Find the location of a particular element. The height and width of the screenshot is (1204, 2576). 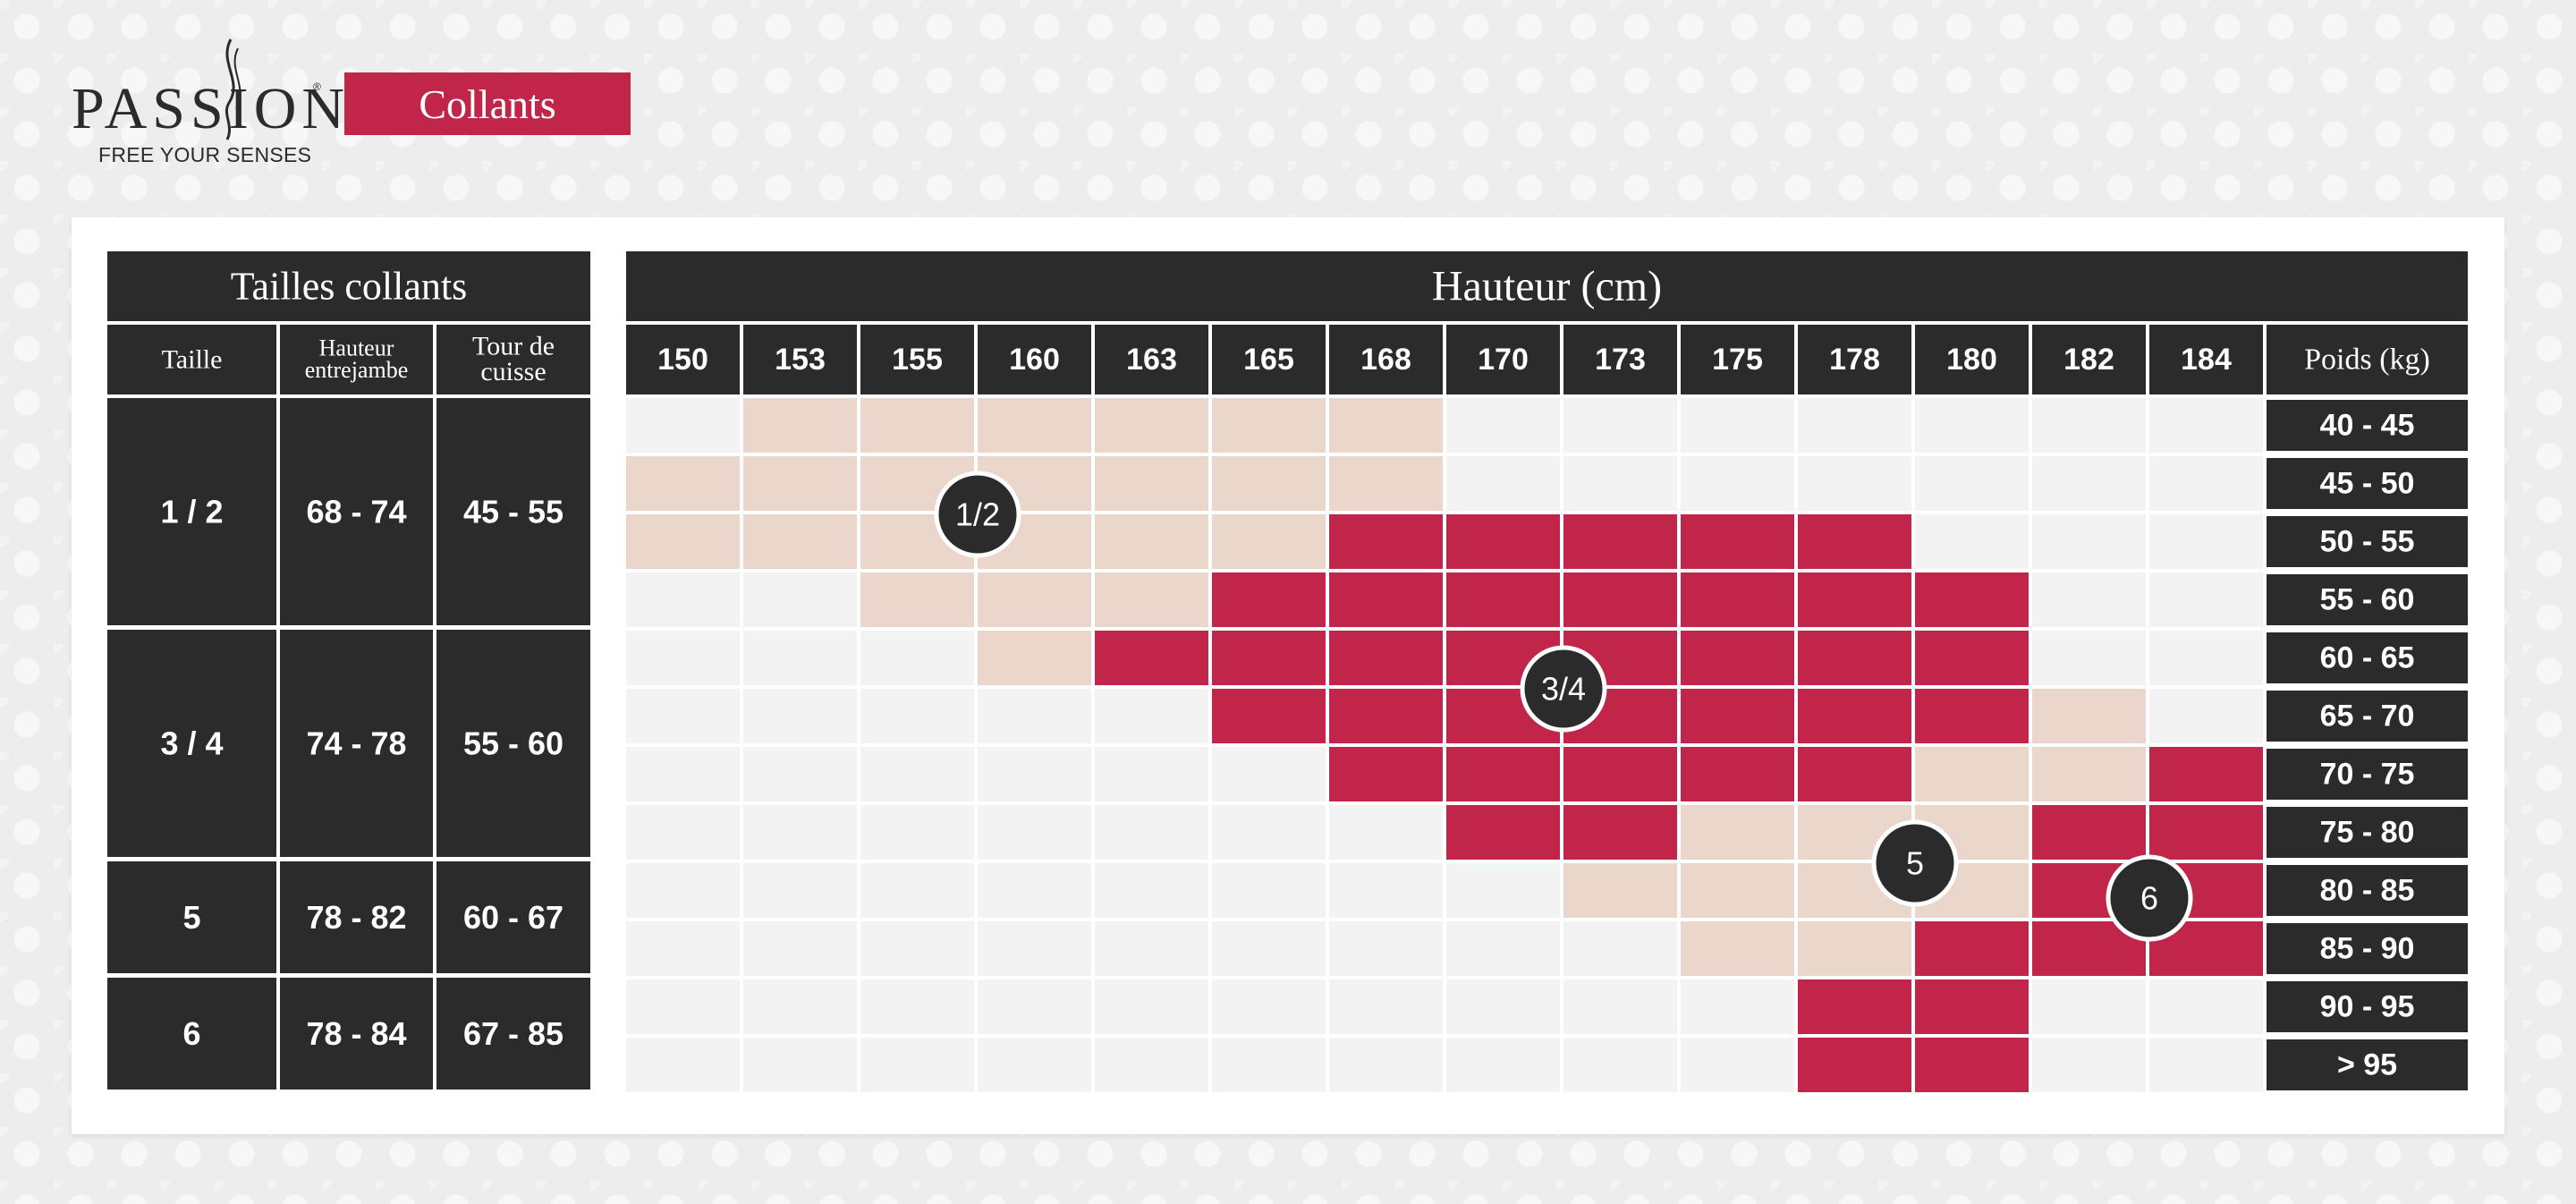

size-table-value: 78 - 84 is located at coordinates (356, 1034).